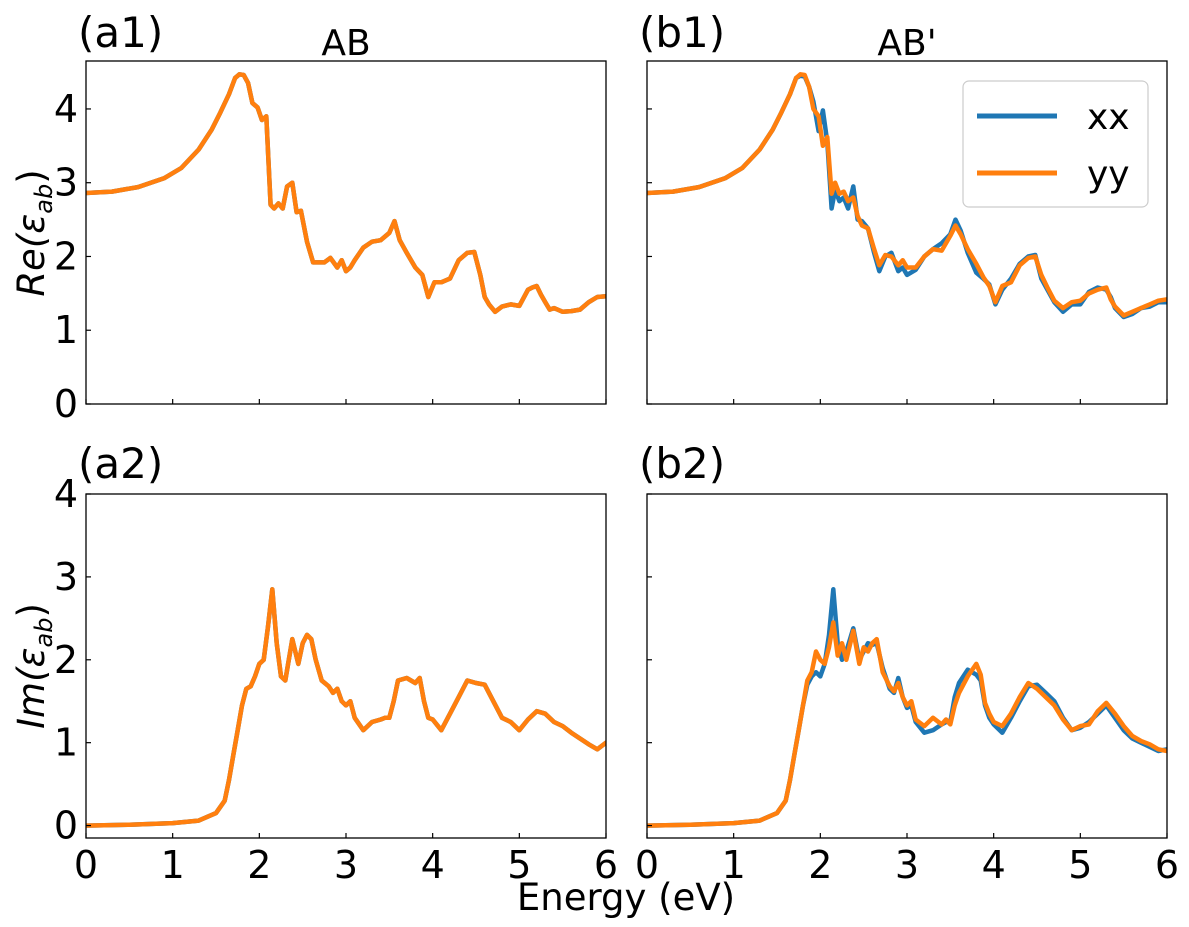 The image size is (1189, 927). What do you see at coordinates (66, 494) in the screenshot?
I see `y-tick-label-a2-4: 4` at bounding box center [66, 494].